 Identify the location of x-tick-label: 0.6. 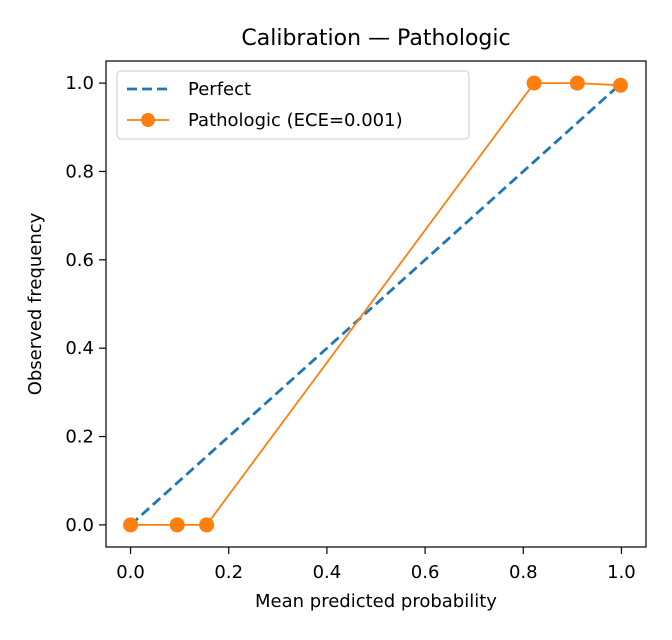
(425, 572).